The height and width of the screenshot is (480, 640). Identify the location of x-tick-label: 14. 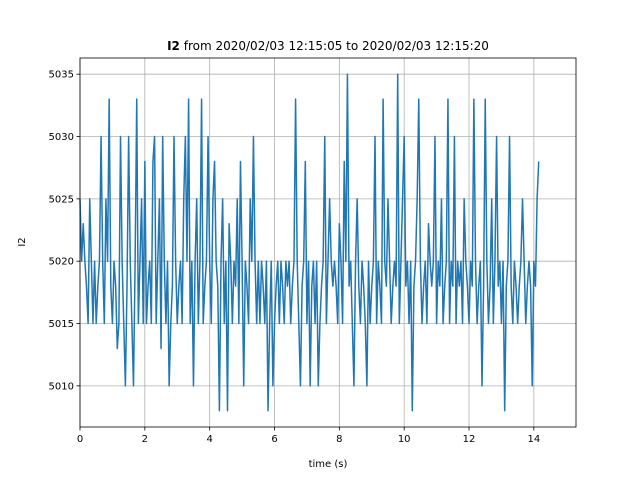
(533, 439).